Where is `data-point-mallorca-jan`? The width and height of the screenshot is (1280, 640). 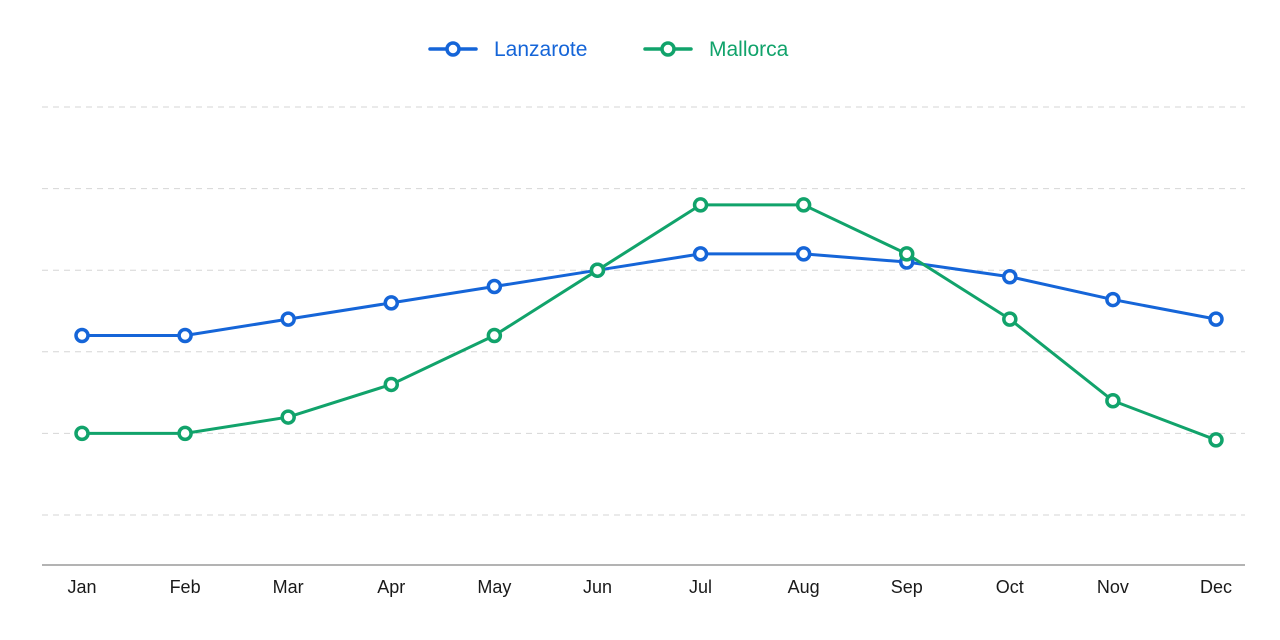
data-point-mallorca-jan is located at coordinates (82, 433).